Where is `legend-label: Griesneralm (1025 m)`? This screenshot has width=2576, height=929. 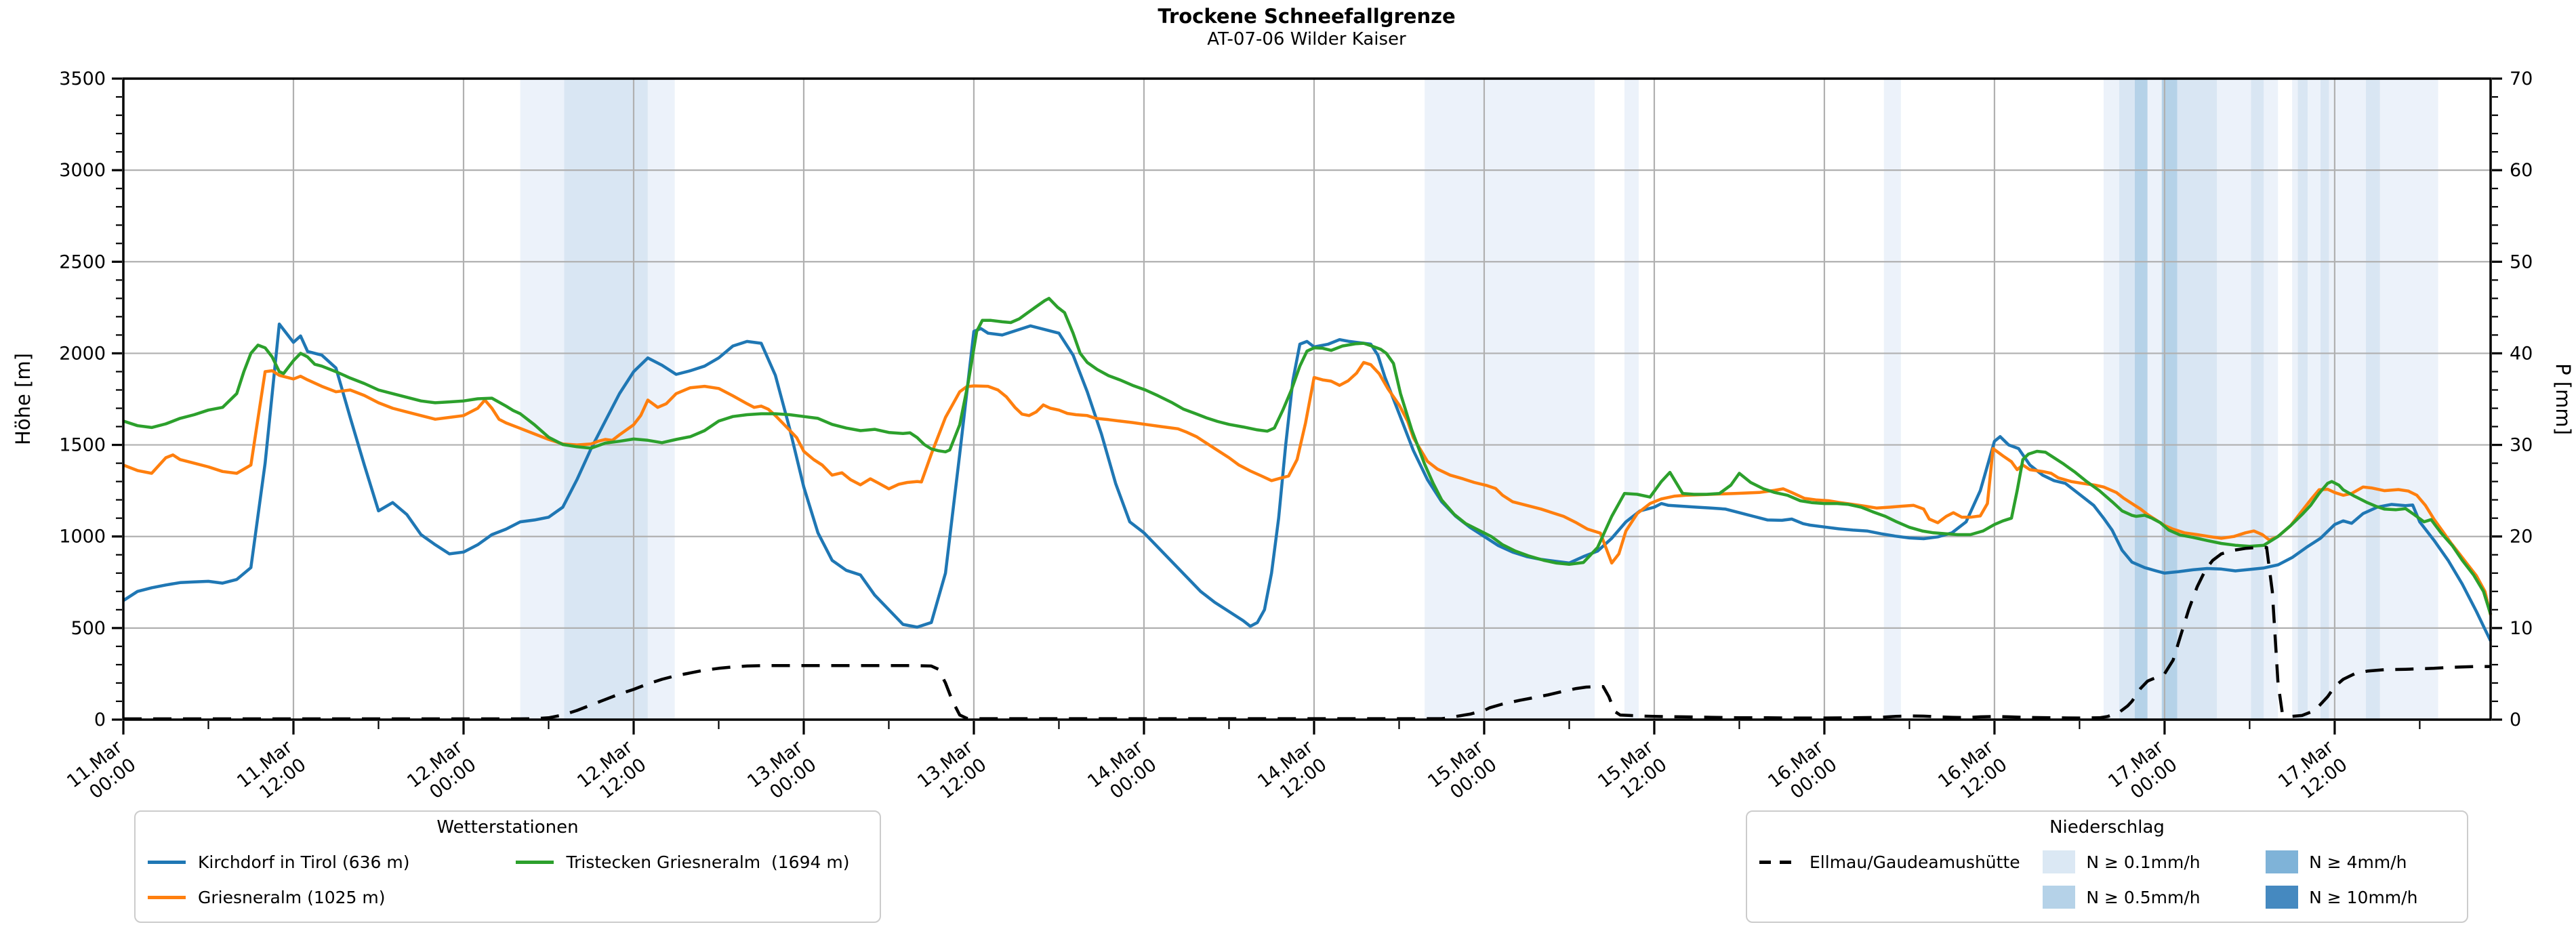
legend-label: Griesneralm (1025 m) is located at coordinates (292, 897).